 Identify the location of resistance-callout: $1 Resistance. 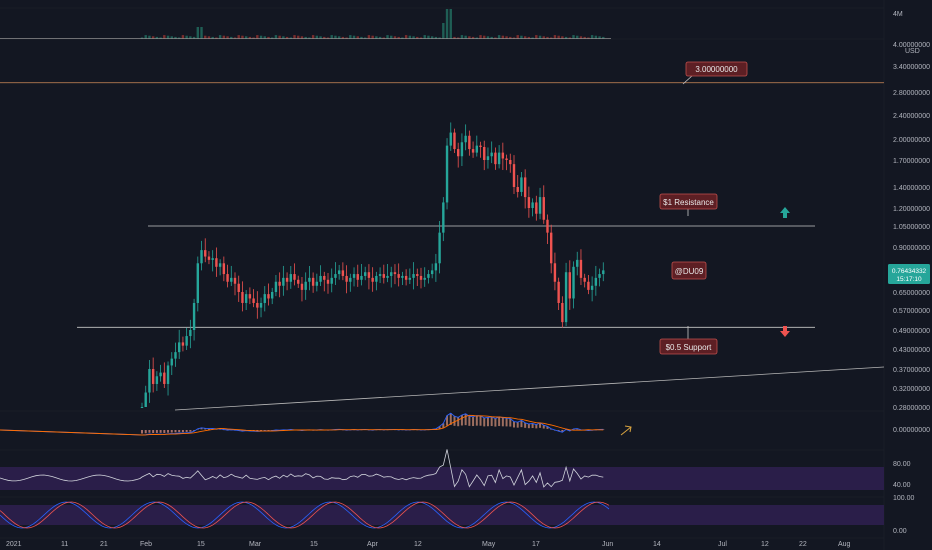
(688, 204).